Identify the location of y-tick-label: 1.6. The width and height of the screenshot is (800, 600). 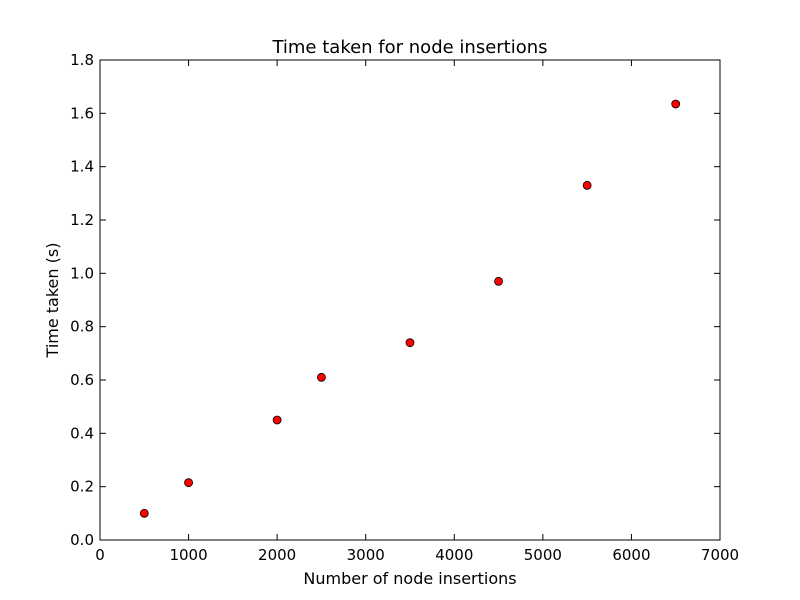
(82, 113).